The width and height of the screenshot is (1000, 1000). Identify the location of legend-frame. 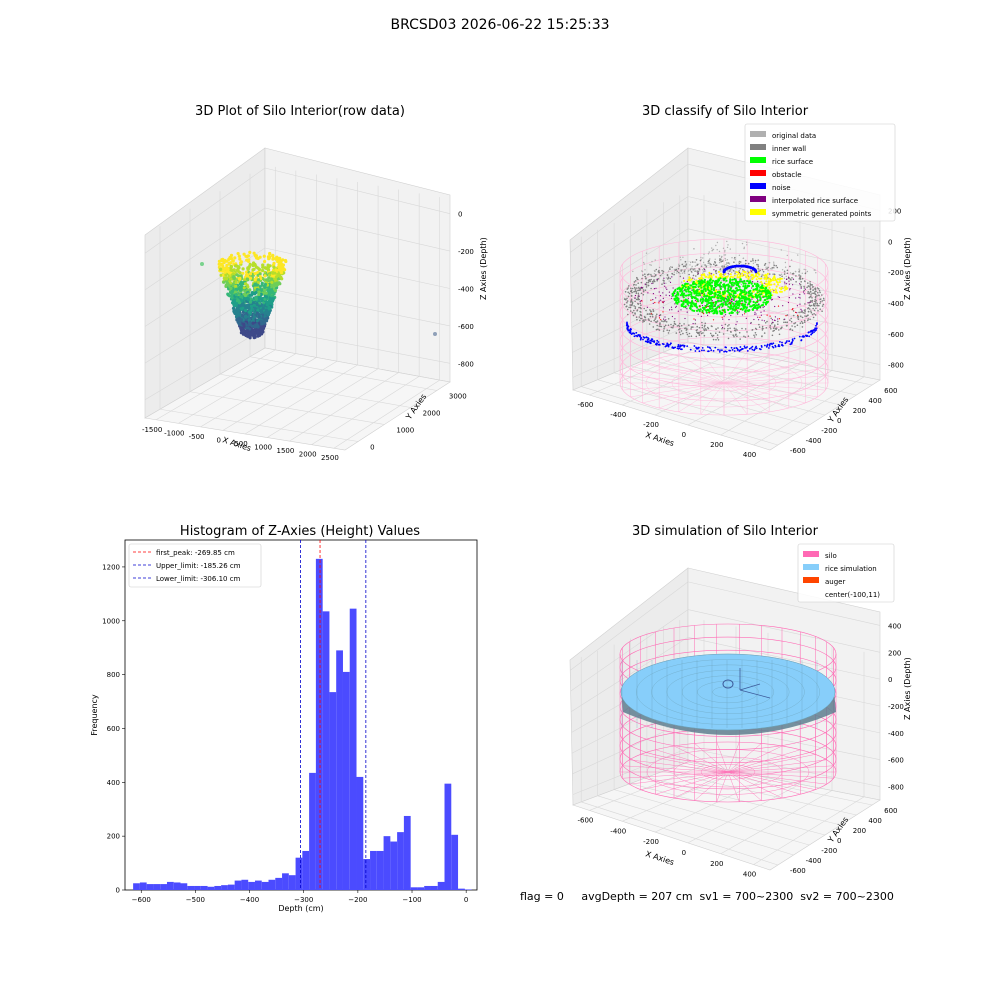
(820, 172).